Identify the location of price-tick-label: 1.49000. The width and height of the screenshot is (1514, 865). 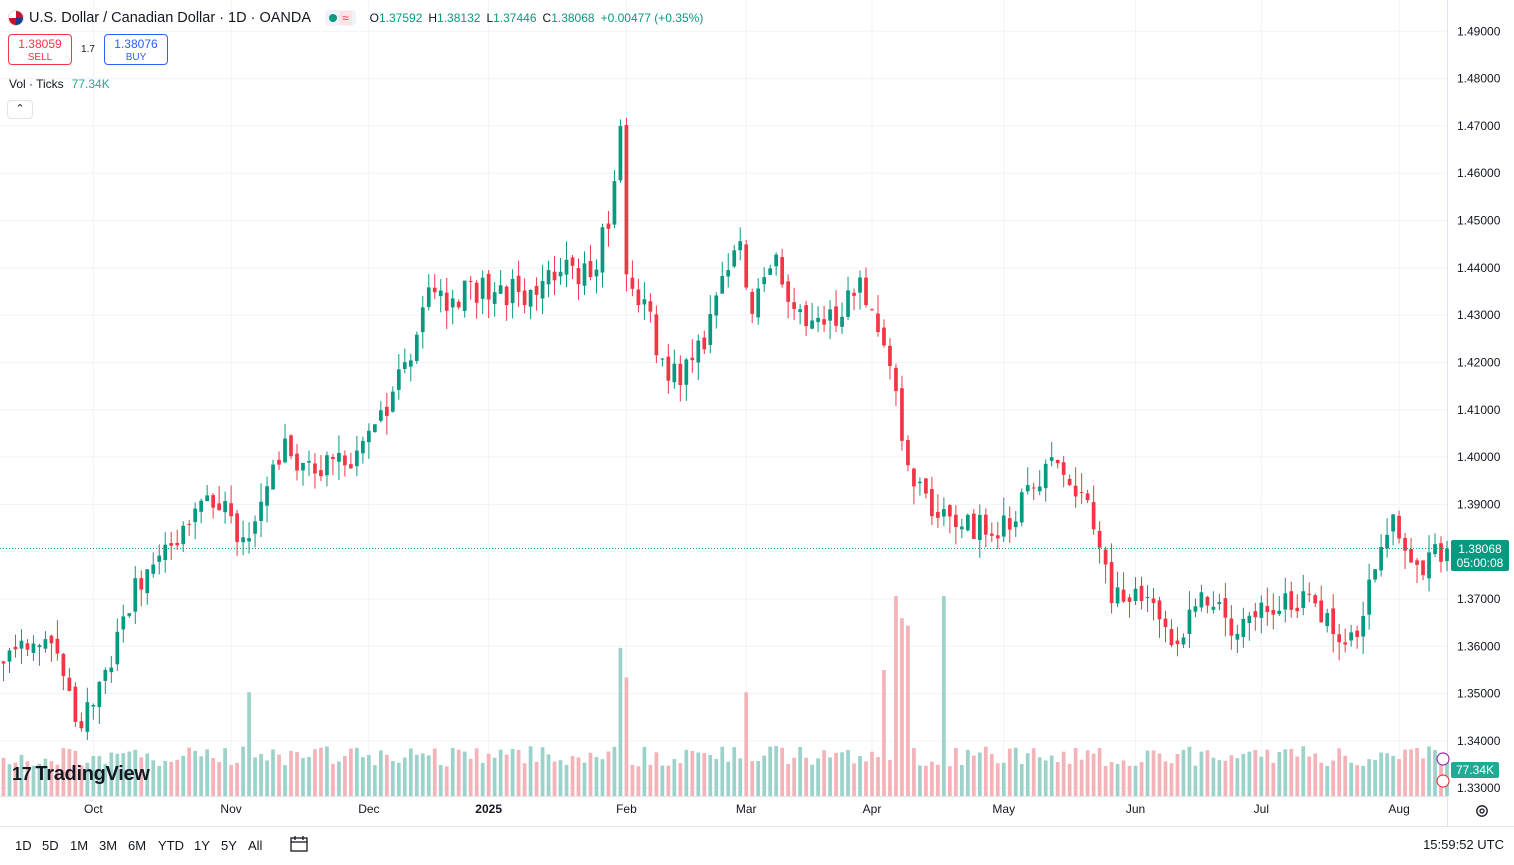
(1479, 31).